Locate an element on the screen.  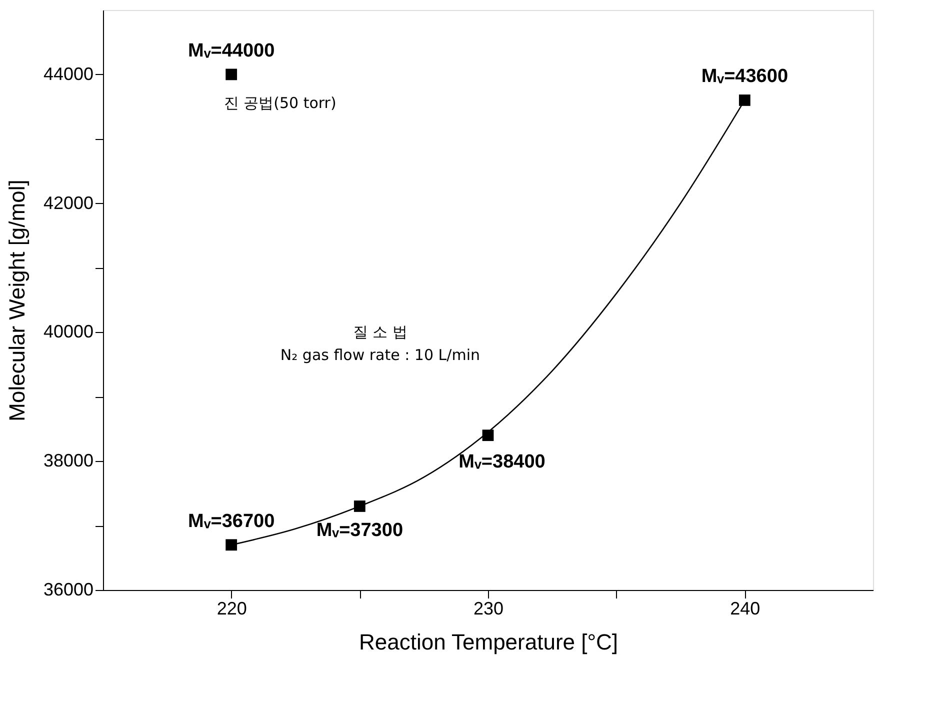
annotation: 진 공법(50 torr) is located at coordinates (280, 103).